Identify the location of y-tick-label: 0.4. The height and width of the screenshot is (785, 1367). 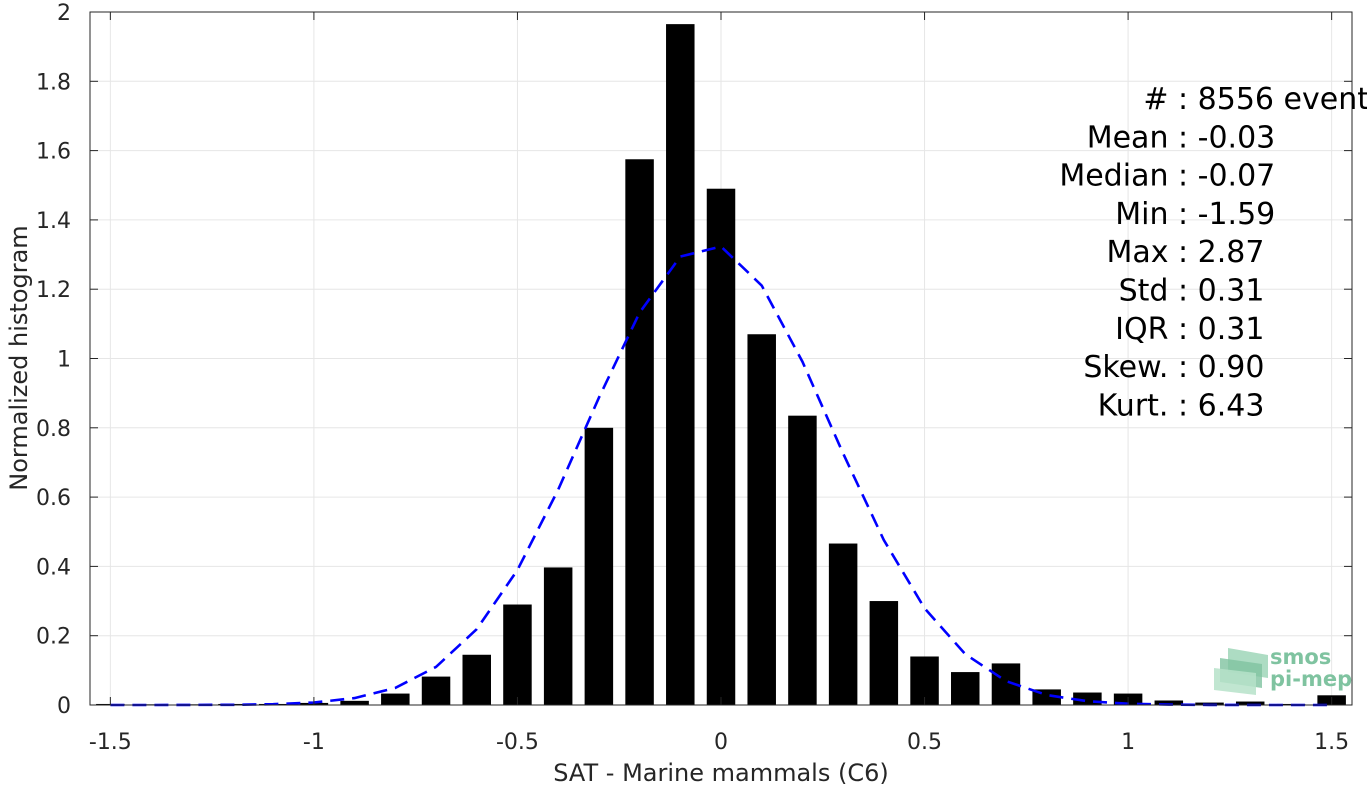
(53, 567).